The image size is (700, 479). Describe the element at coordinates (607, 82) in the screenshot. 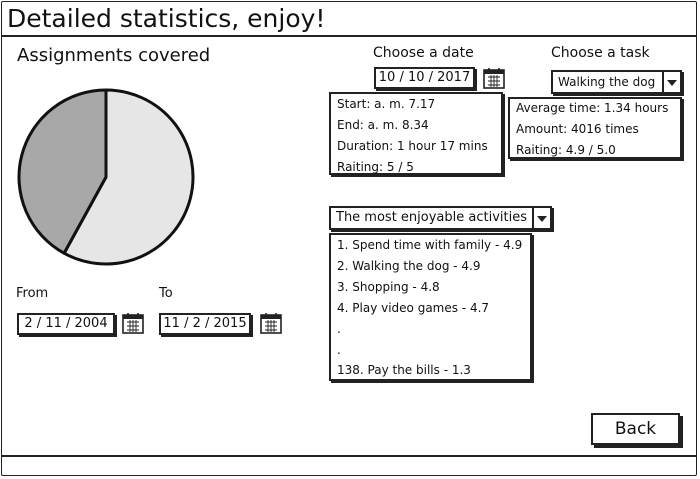

I see `task-dropdown-value: Walking the dog` at that location.